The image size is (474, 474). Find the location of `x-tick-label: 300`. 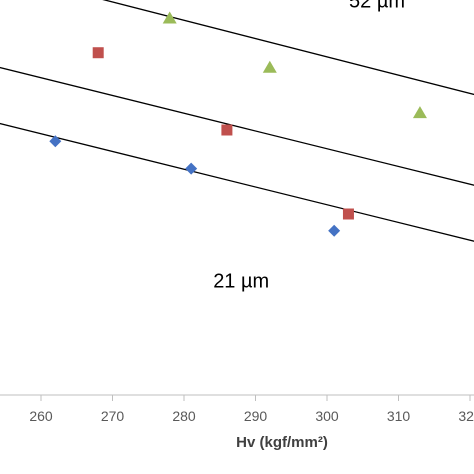

x-tick-label: 300 is located at coordinates (327, 416).